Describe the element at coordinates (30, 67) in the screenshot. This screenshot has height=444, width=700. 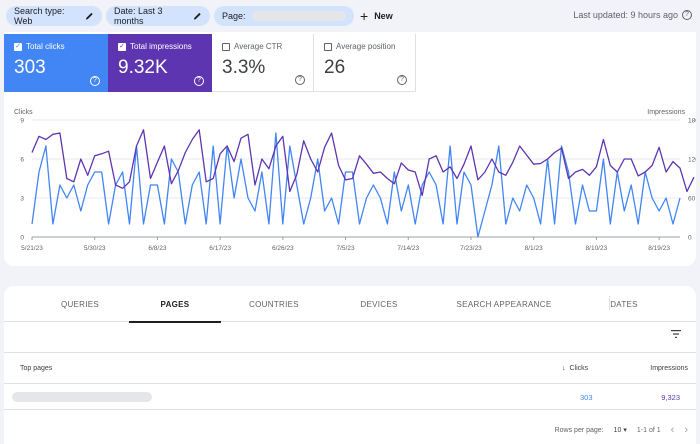
I see `metric-value: 303` at that location.